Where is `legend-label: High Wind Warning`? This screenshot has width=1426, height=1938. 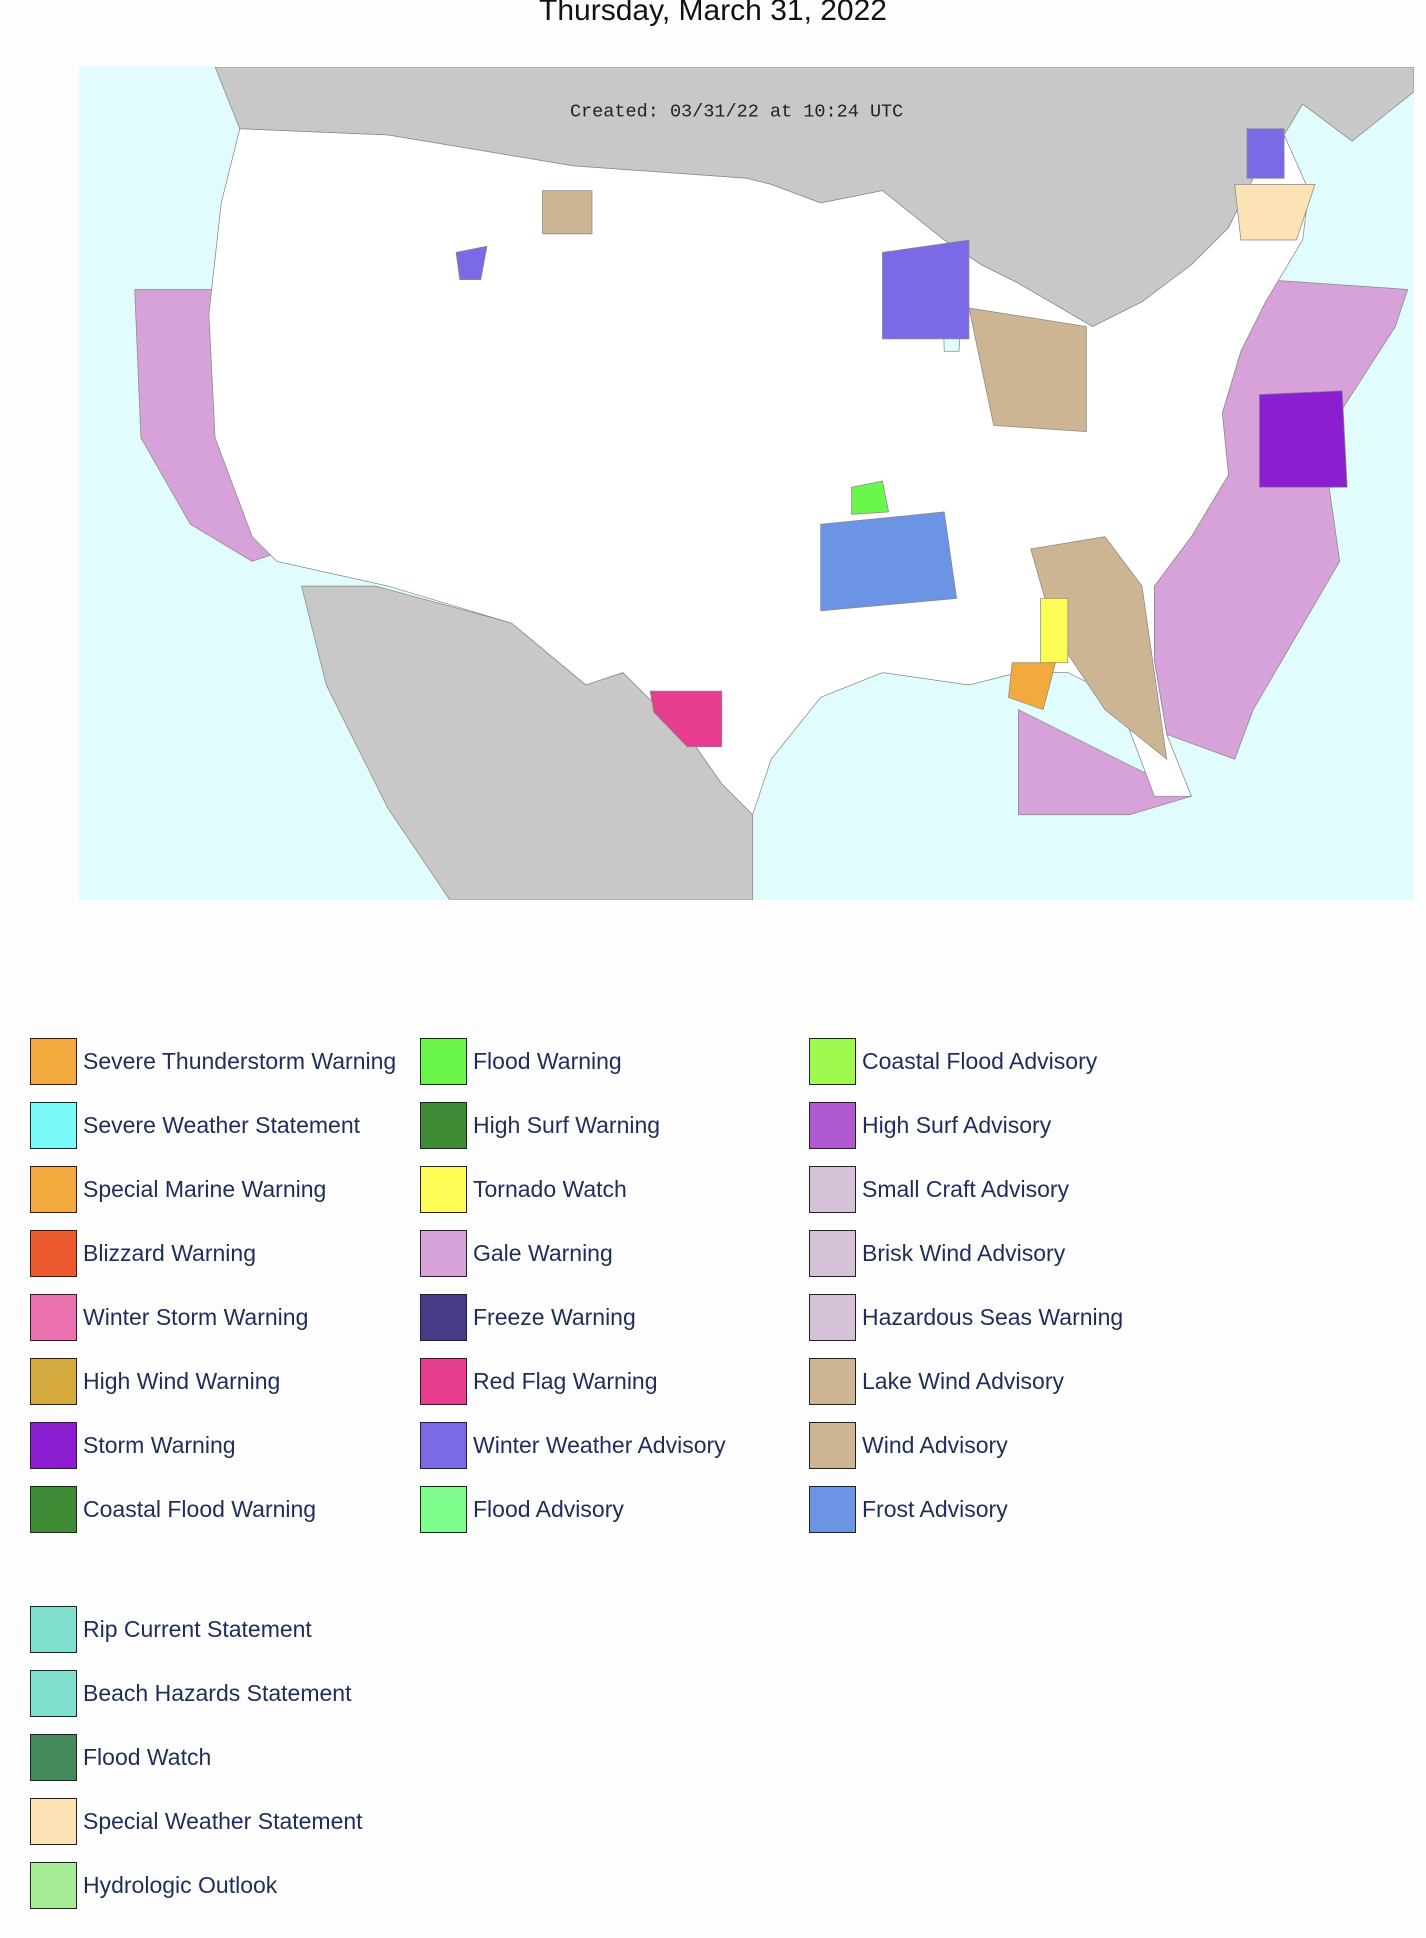
legend-label: High Wind Warning is located at coordinates (182, 1381).